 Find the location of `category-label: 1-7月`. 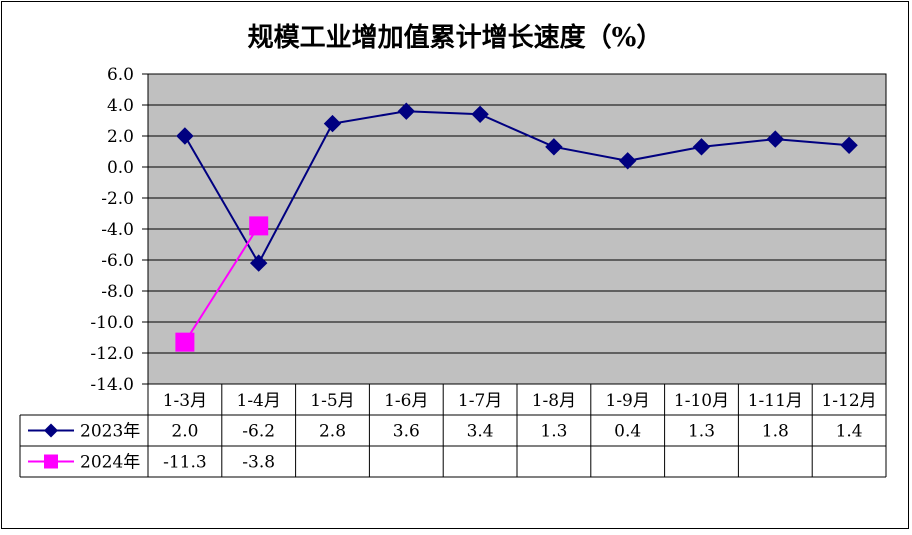

category-label: 1-7月 is located at coordinates (480, 401).